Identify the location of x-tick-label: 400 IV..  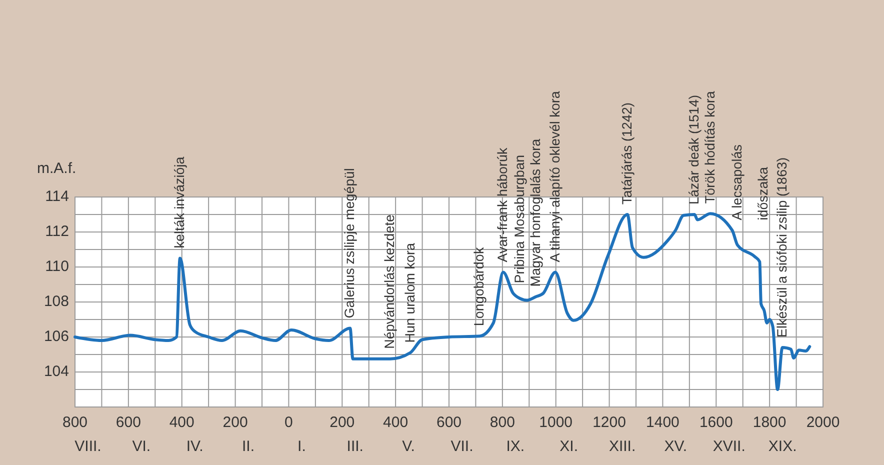
(186, 434).